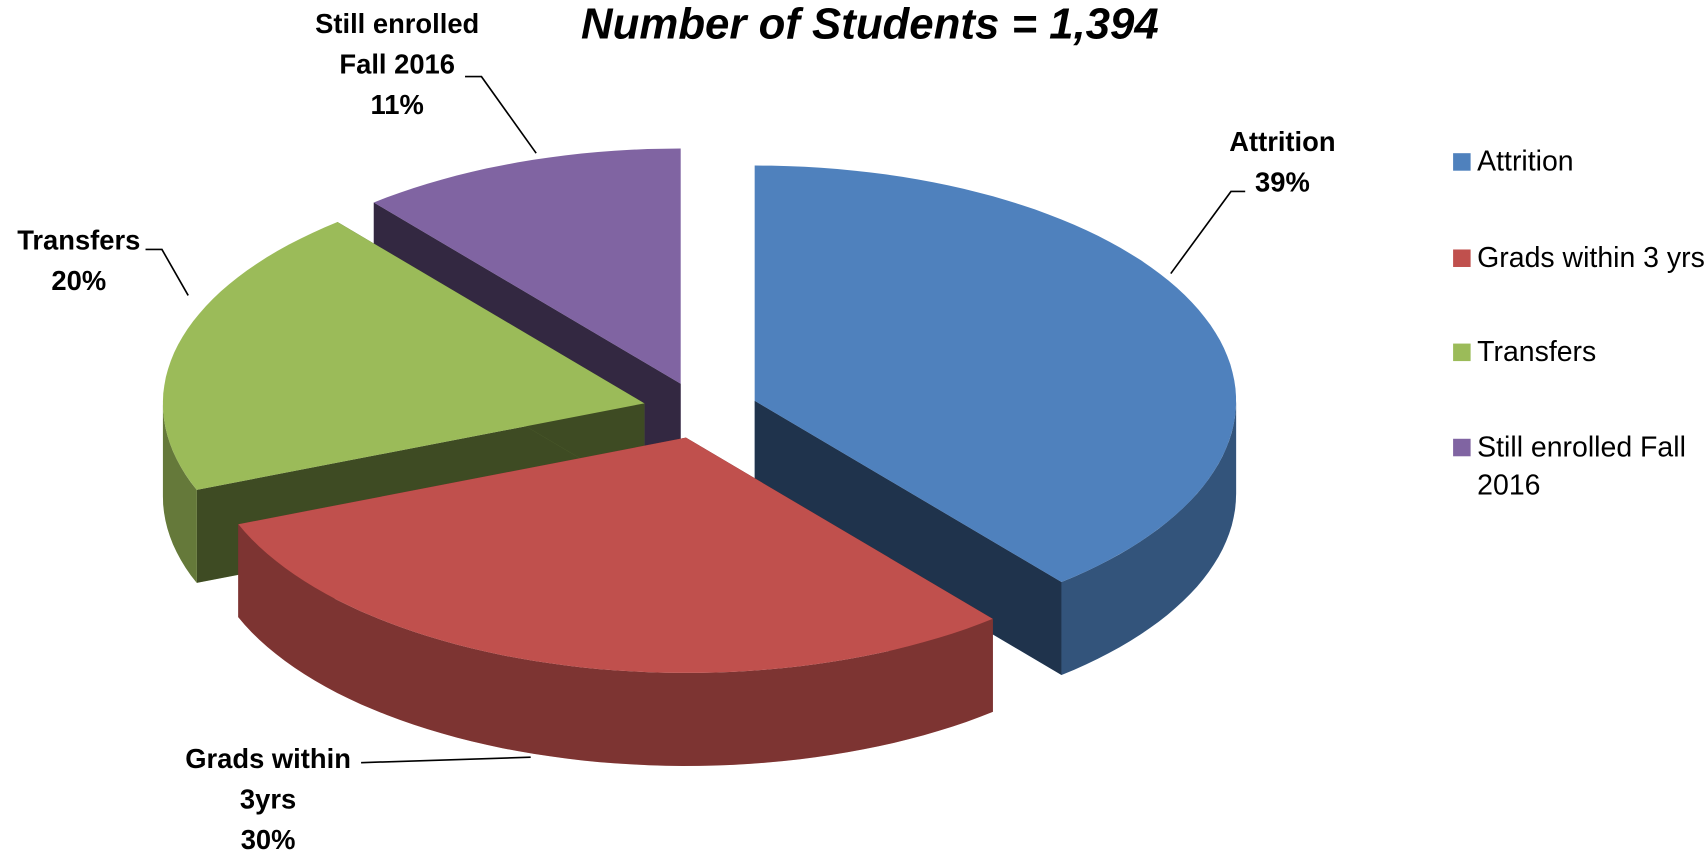  What do you see at coordinates (1282, 142) in the screenshot?
I see `data-label-name: Attrition` at bounding box center [1282, 142].